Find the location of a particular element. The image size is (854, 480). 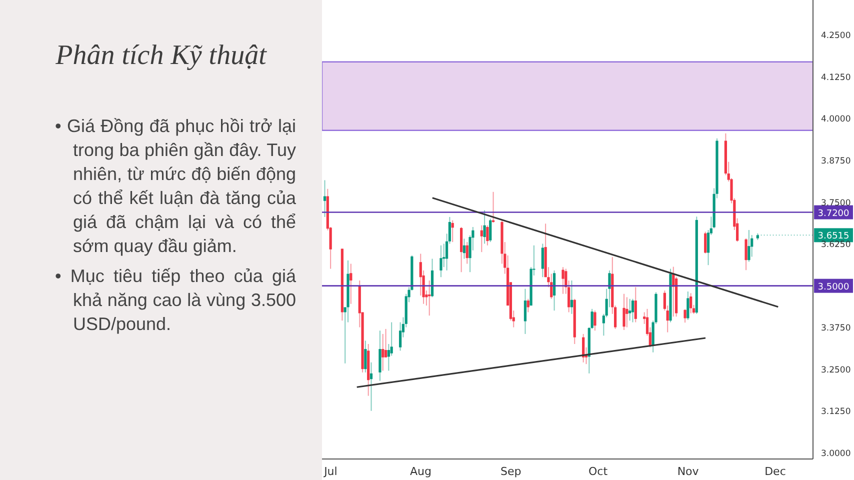

text: Phân tích Kỹ thuật is located at coordinates (161, 56).